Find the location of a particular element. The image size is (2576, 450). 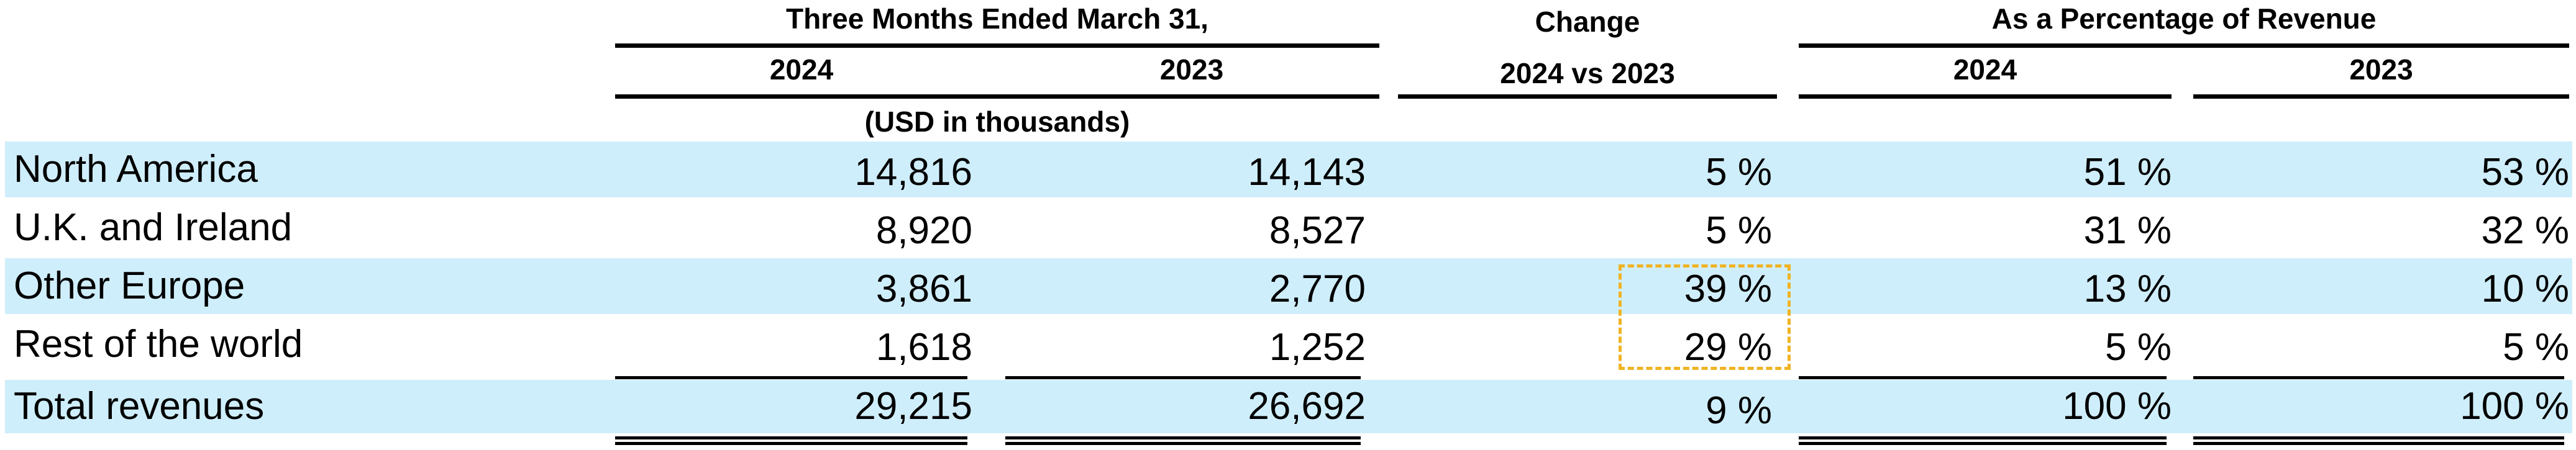

total-pct-2024-value: 100 % is located at coordinates (2117, 407).